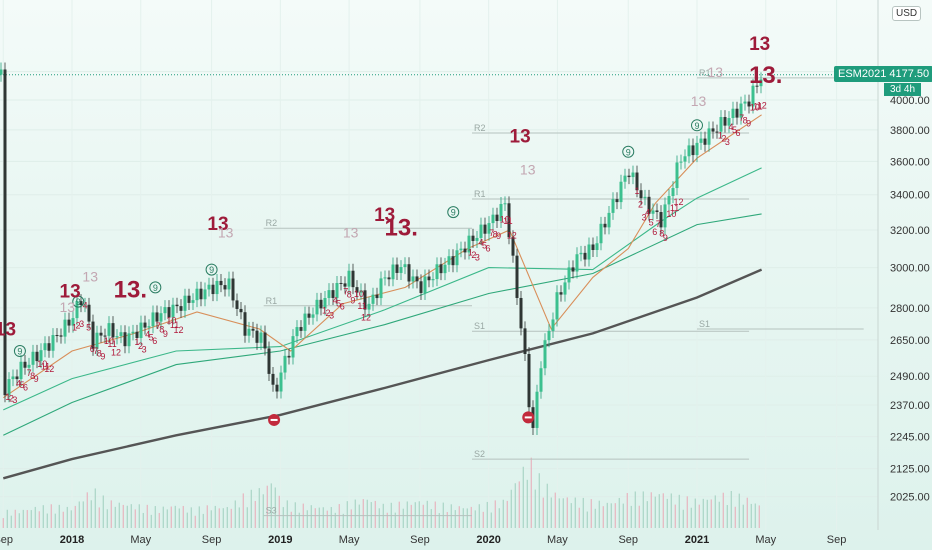 This screenshot has height=555, width=932. Describe the element at coordinates (910, 131) in the screenshot. I see `y-tick-label: 3800.00` at that location.